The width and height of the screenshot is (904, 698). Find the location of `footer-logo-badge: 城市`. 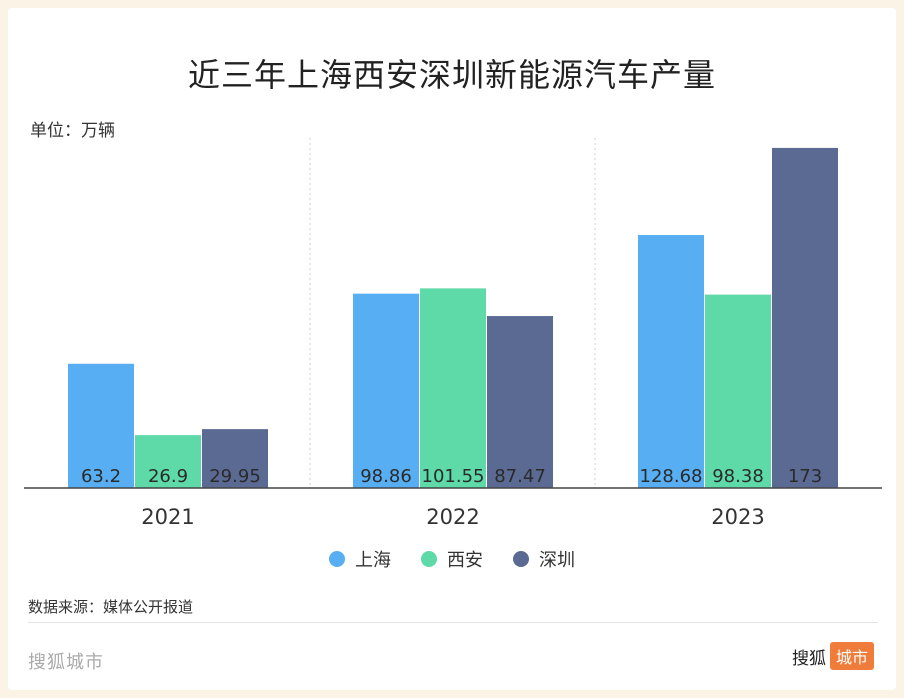

footer-logo-badge: 城市 is located at coordinates (851, 656).